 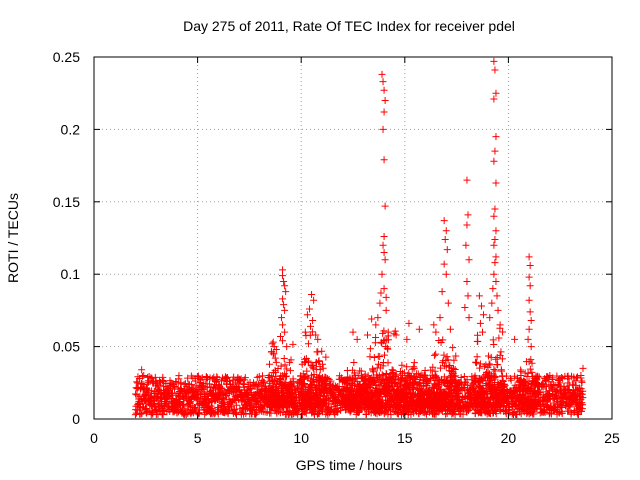 What do you see at coordinates (66, 202) in the screenshot?
I see `y-tick-label: 0.15` at bounding box center [66, 202].